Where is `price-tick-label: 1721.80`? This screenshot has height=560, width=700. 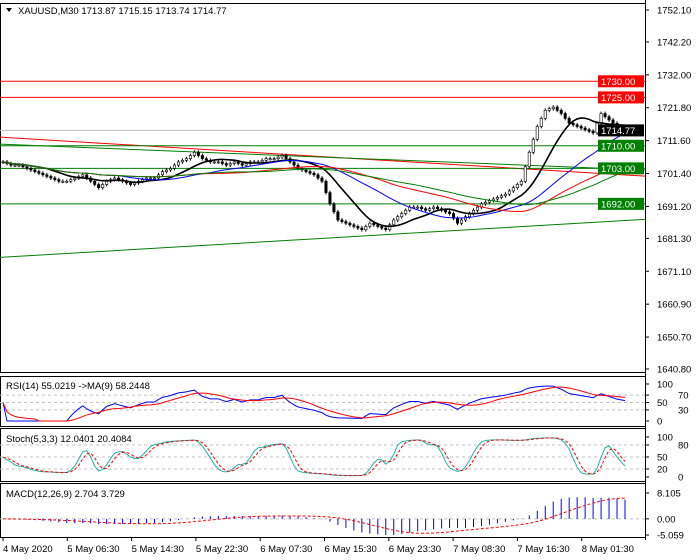
price-tick-label: 1721.80 is located at coordinates (674, 108).